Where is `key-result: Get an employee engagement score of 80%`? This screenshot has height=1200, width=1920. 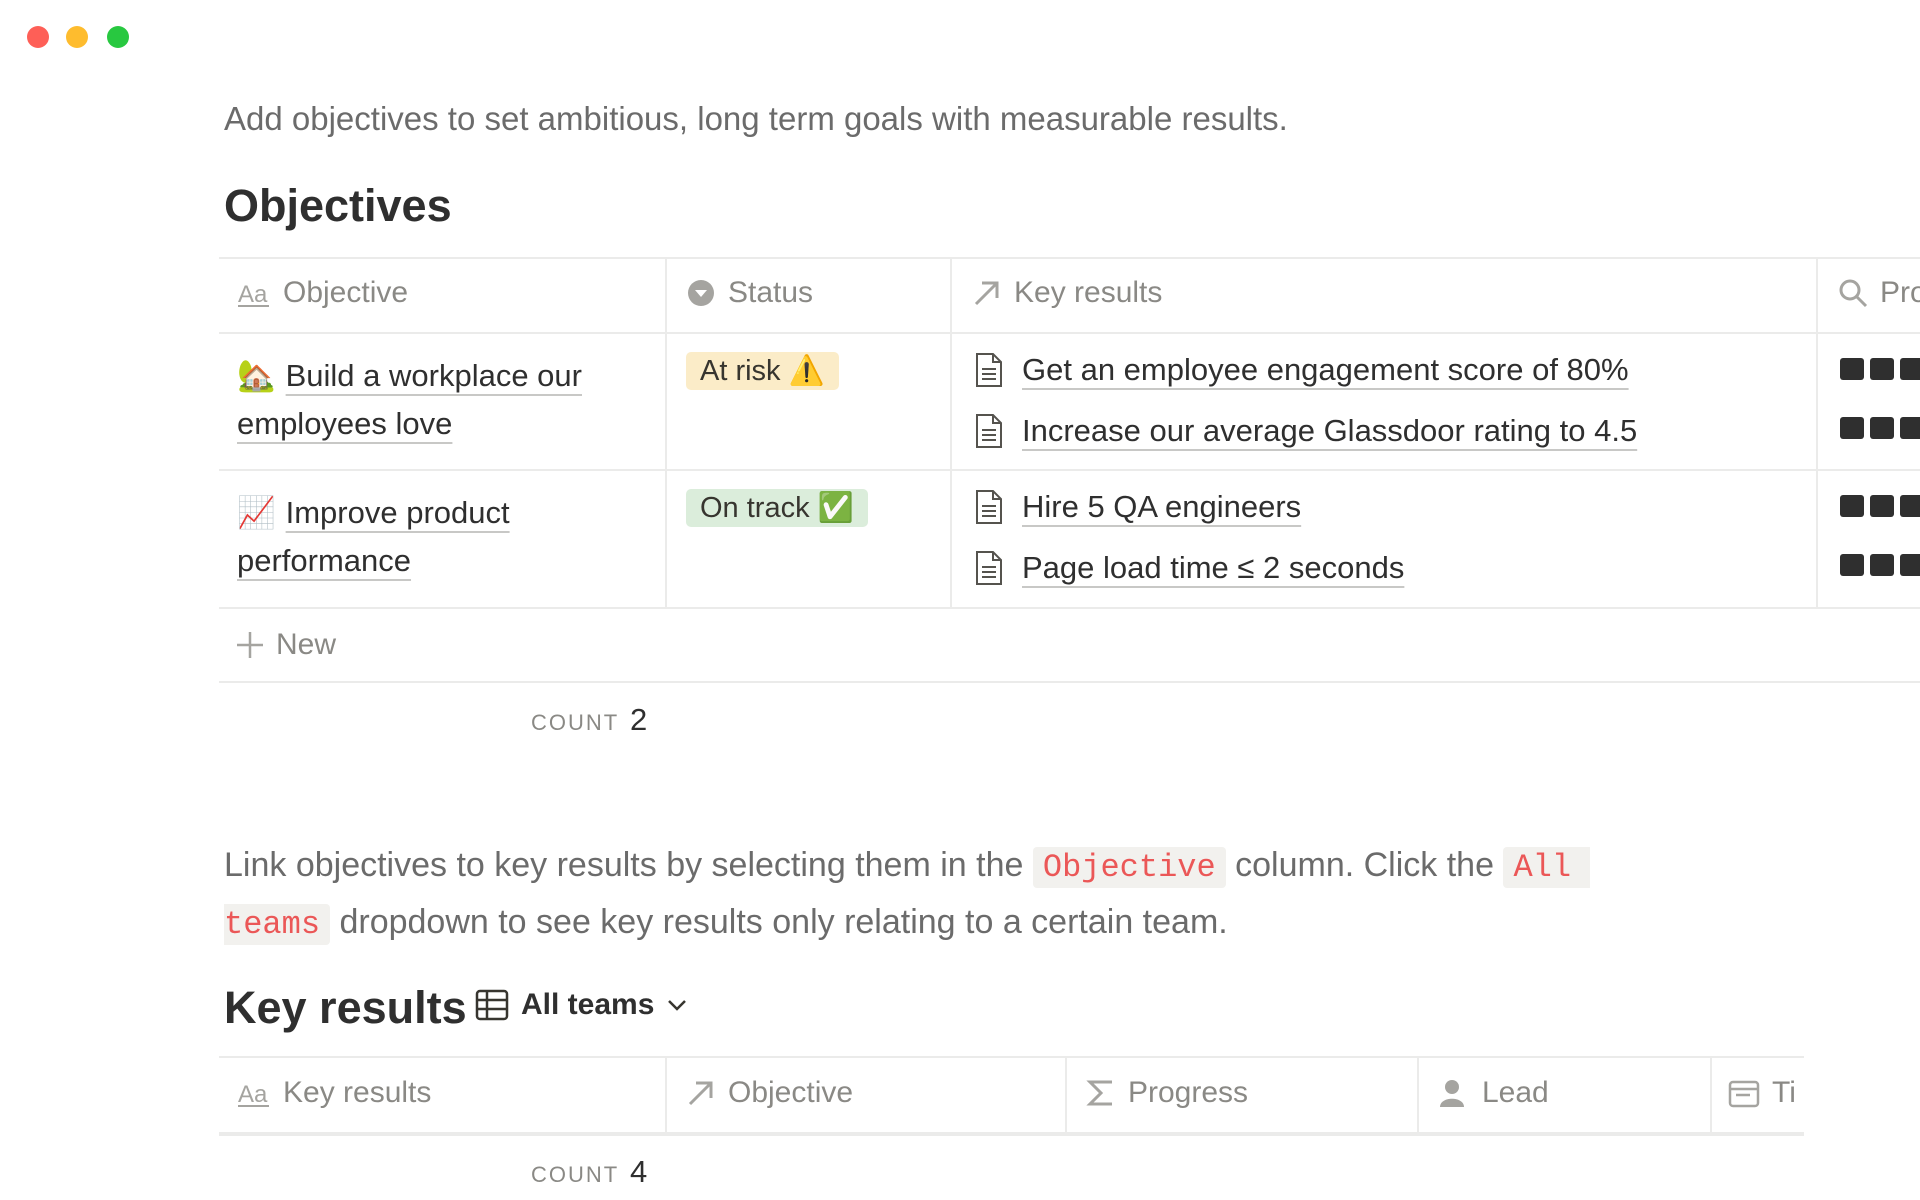
key-result: Get an employee engagement score of 80% is located at coordinates (1301, 370).